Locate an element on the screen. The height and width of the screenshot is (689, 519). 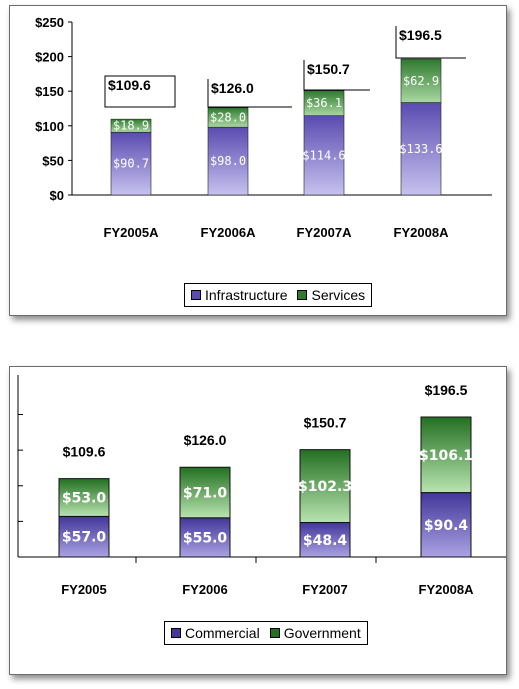
government-swatch is located at coordinates (274, 633).